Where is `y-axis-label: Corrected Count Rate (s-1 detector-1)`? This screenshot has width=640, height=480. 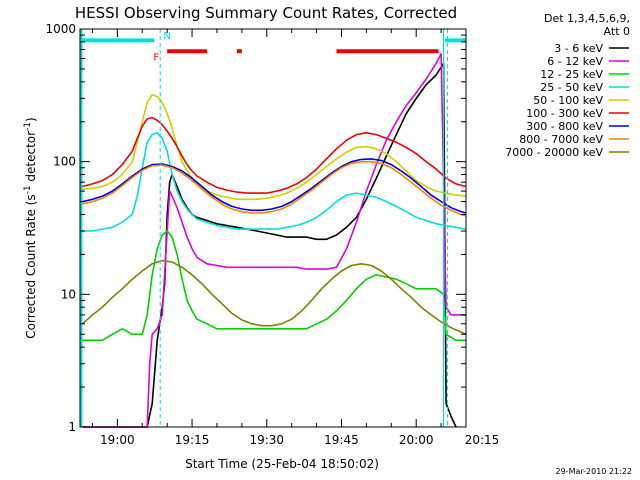 y-axis-label: Corrected Count Rate (s-1 detector-1) is located at coordinates (30, 227).